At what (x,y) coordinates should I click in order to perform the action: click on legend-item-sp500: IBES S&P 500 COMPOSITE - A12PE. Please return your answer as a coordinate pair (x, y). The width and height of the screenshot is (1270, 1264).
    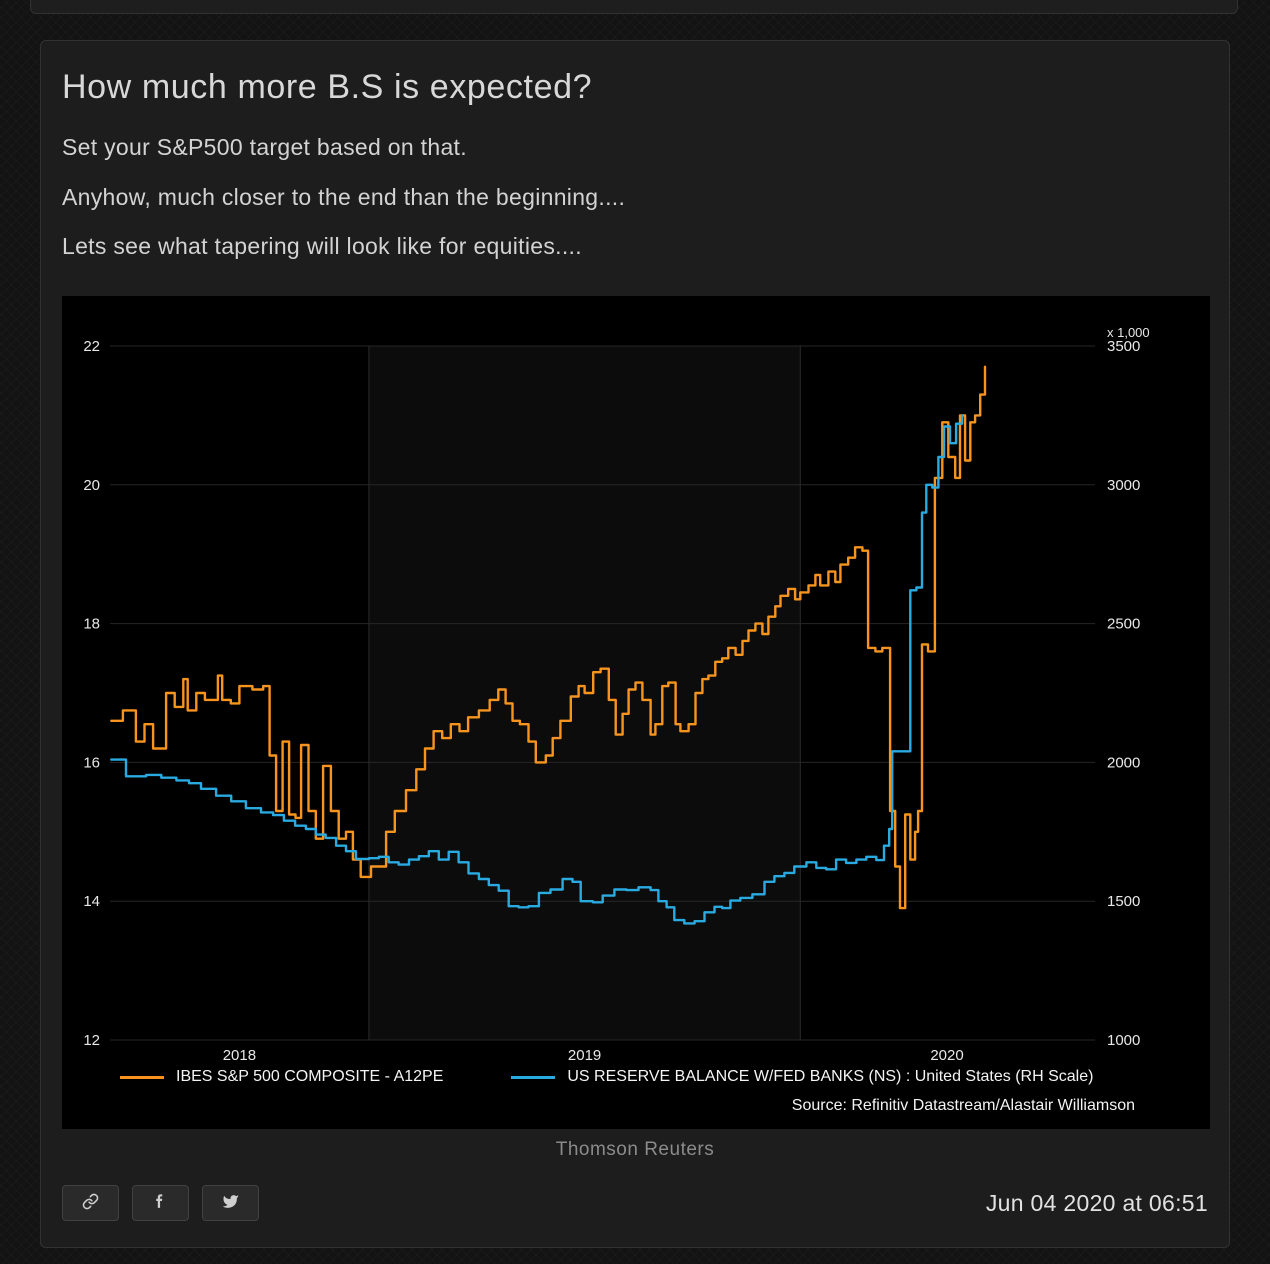
    Looking at the image, I should click on (281, 1077).